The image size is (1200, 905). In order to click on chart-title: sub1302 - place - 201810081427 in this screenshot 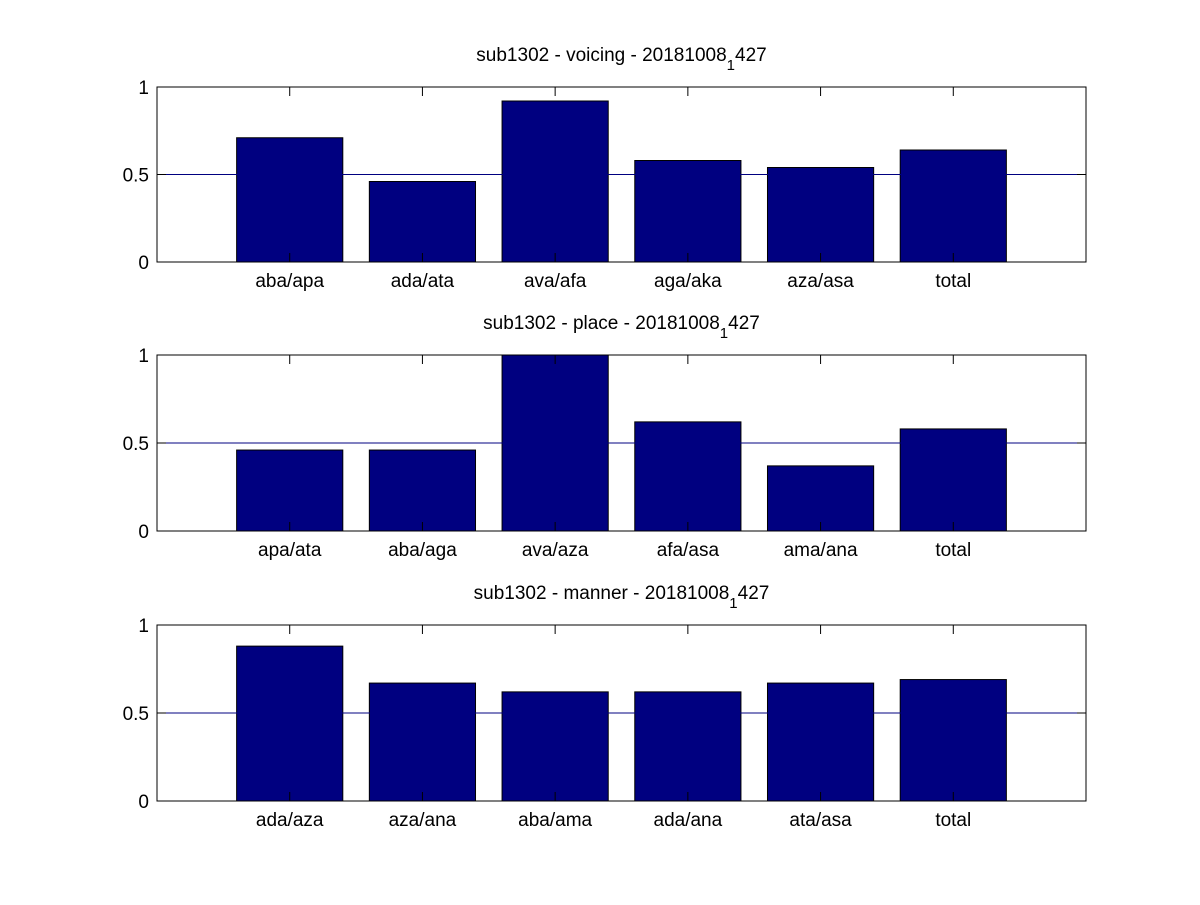, I will do `click(621, 327)`.